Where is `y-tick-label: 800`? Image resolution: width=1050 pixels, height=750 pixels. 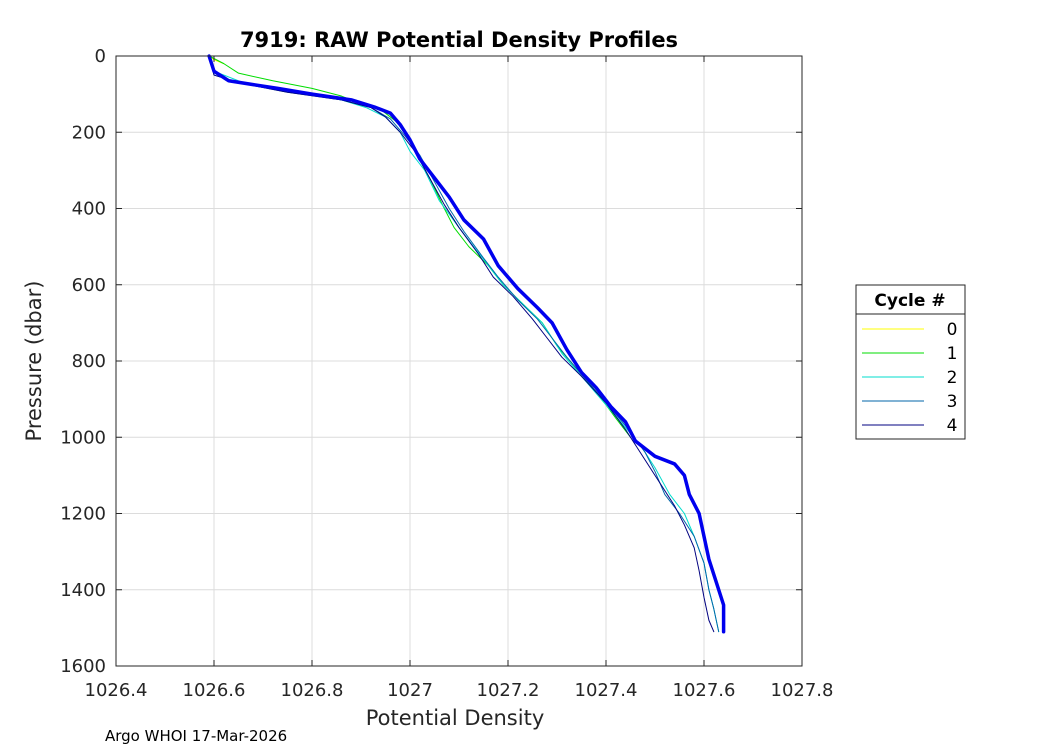
y-tick-label: 800 is located at coordinates (89, 361).